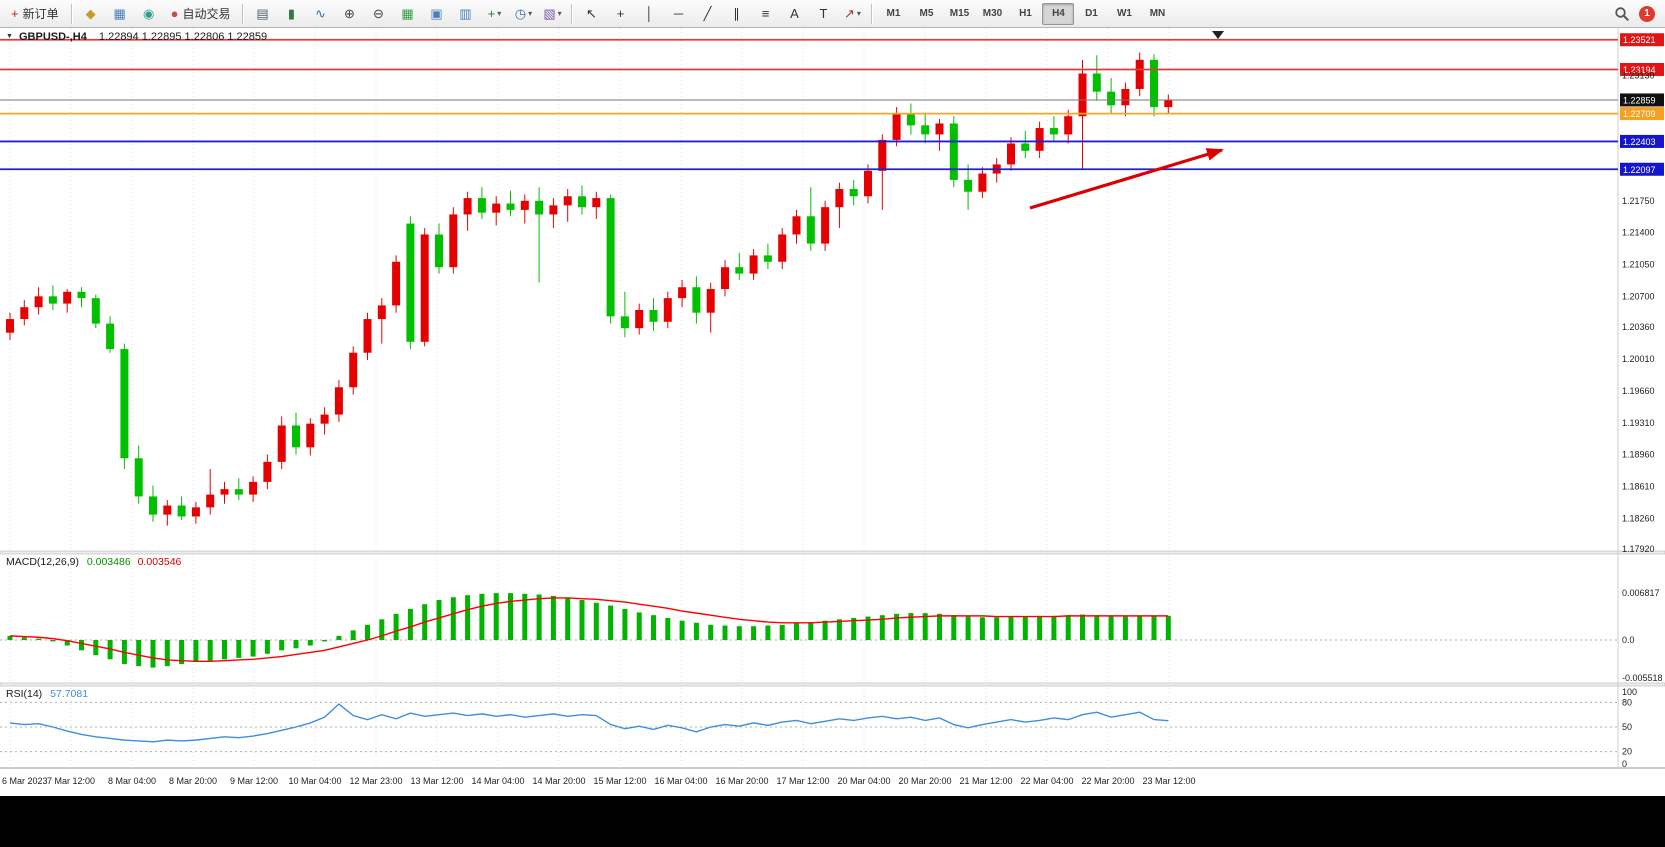 Image resolution: width=1665 pixels, height=847 pixels. I want to click on chart-template-icon: ▧, so click(549, 13).